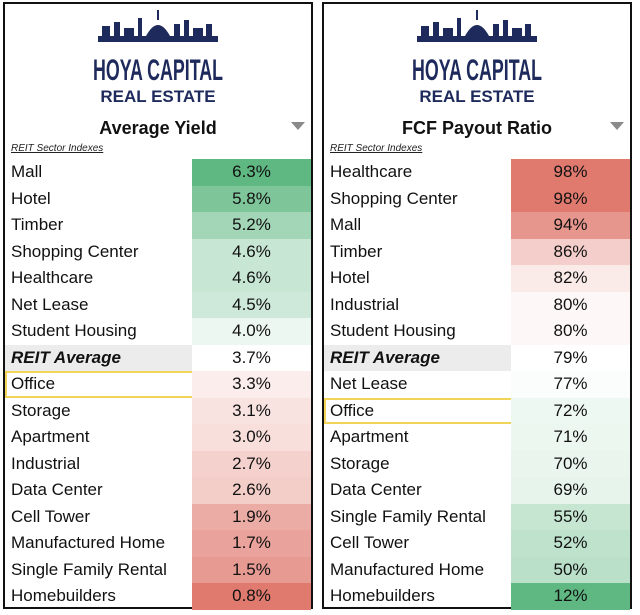 The height and width of the screenshot is (615, 640). I want to click on value-label: 5.2%, so click(251, 224).